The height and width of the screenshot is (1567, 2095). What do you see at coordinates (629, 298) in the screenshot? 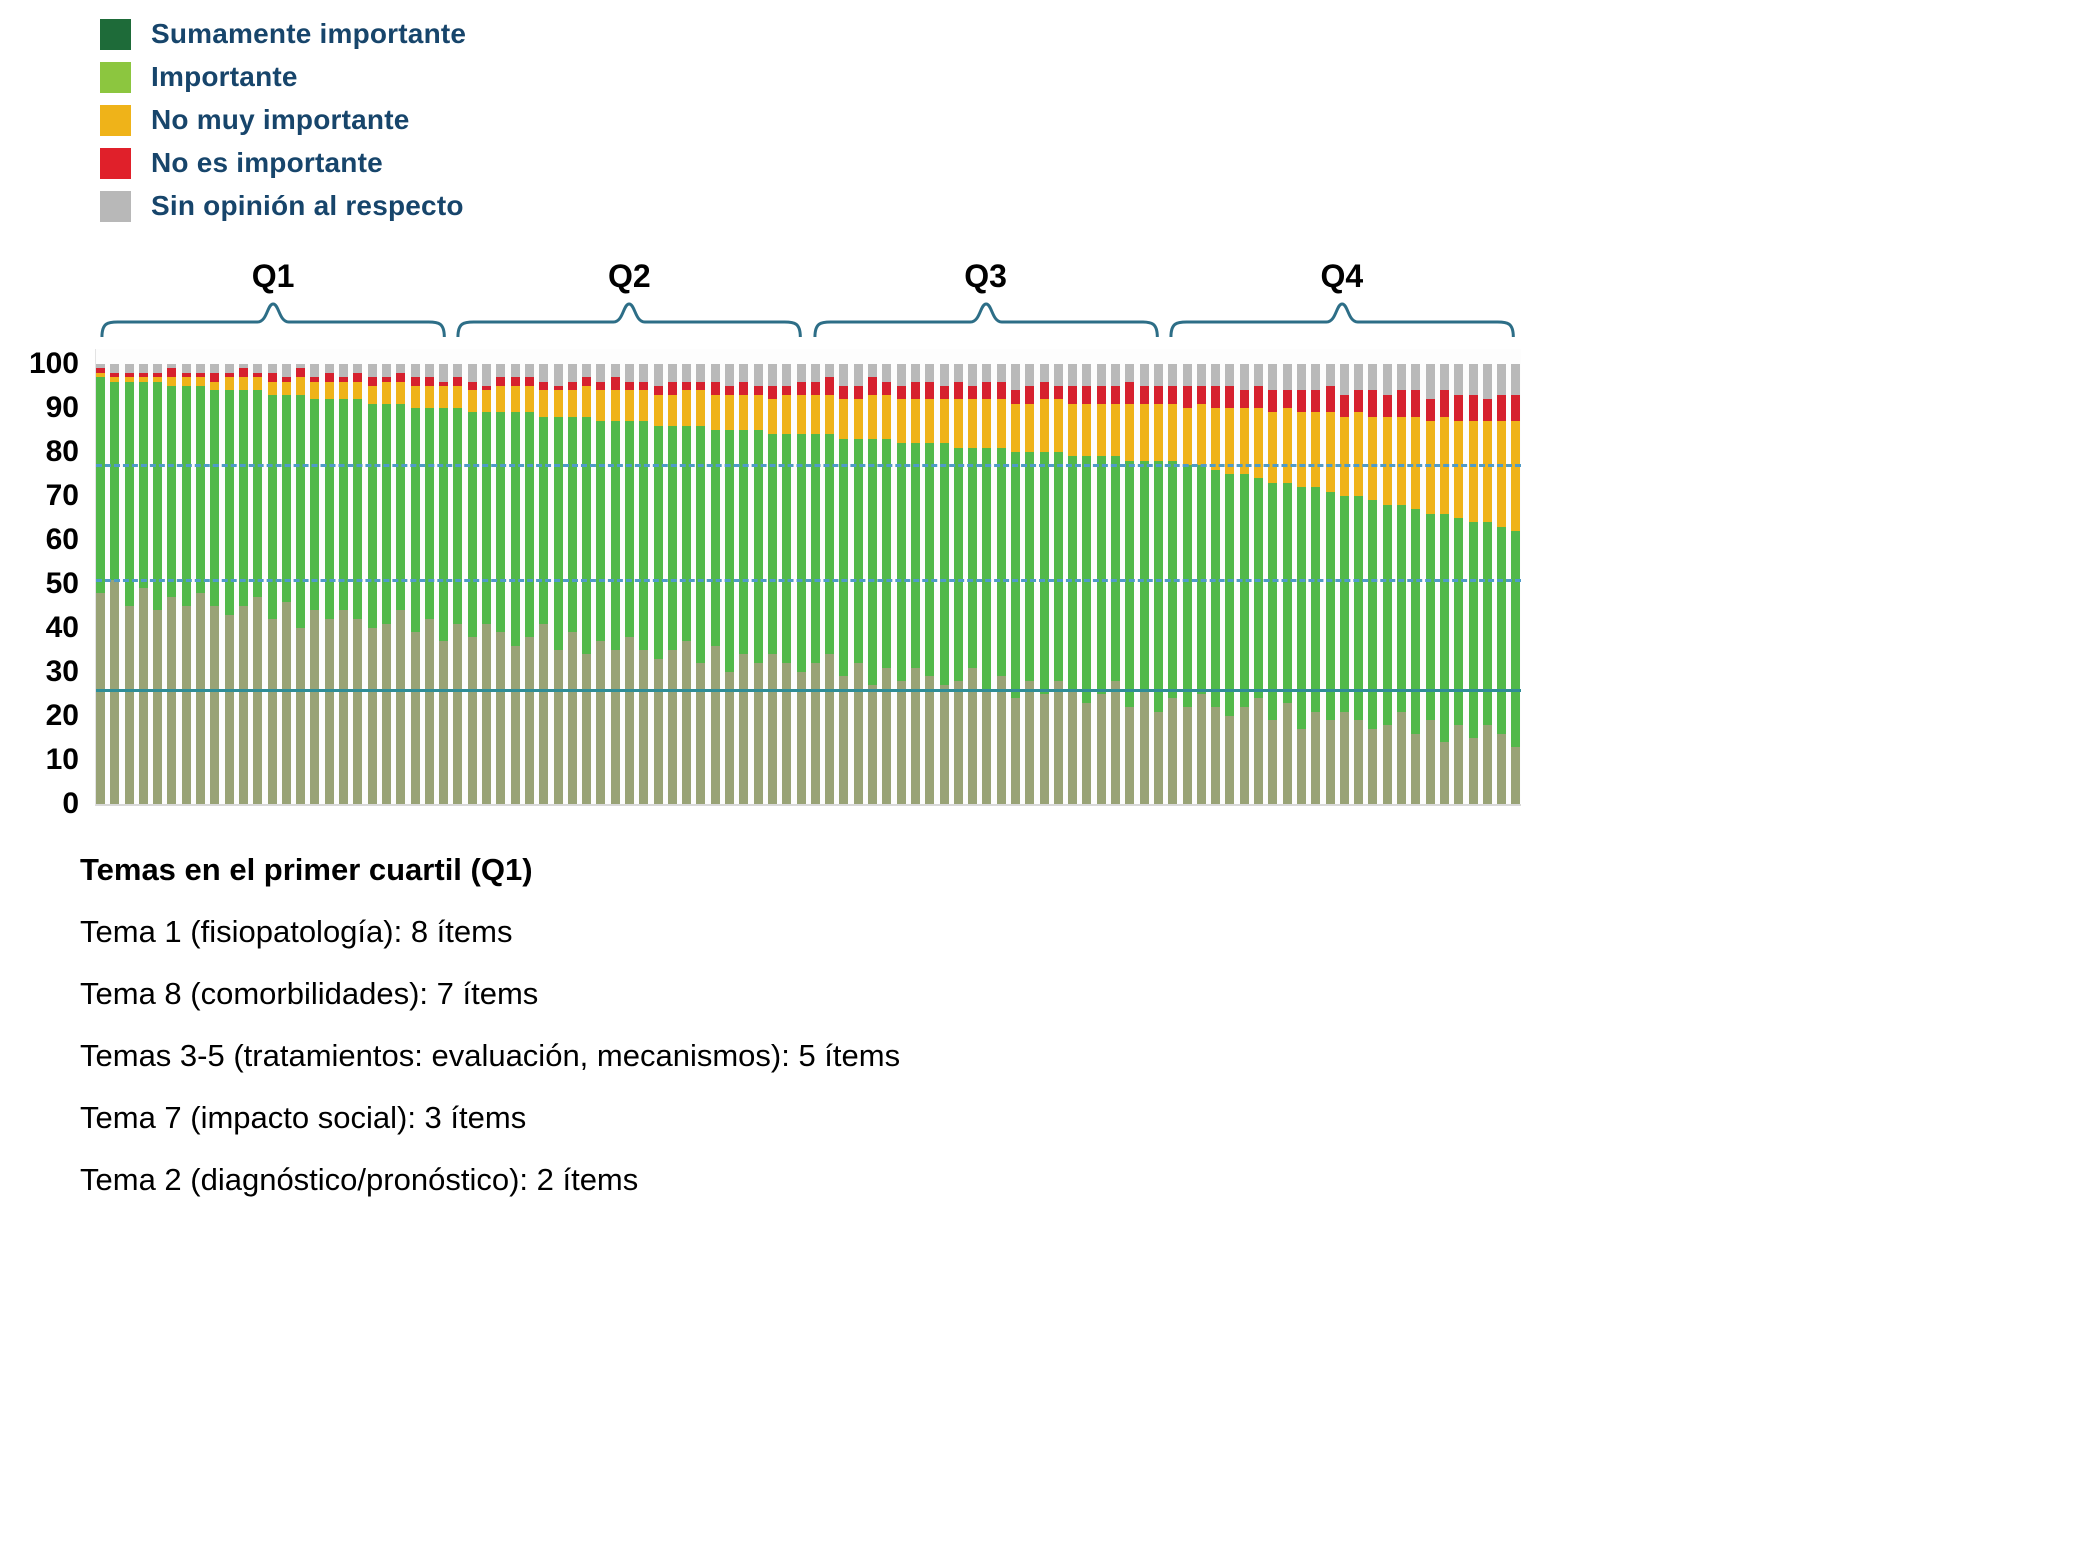
I see `quartile-bracket: Q2` at bounding box center [629, 298].